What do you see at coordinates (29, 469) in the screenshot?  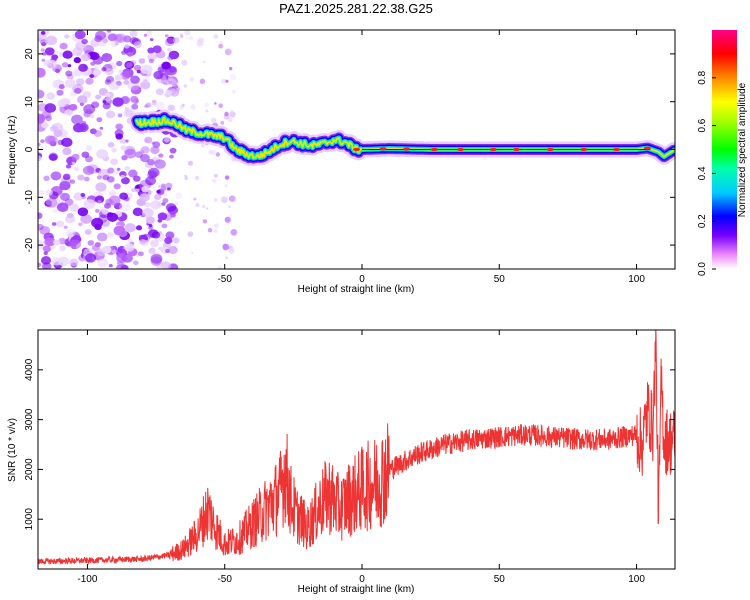 I see `y-tick-label: 2000` at bounding box center [29, 469].